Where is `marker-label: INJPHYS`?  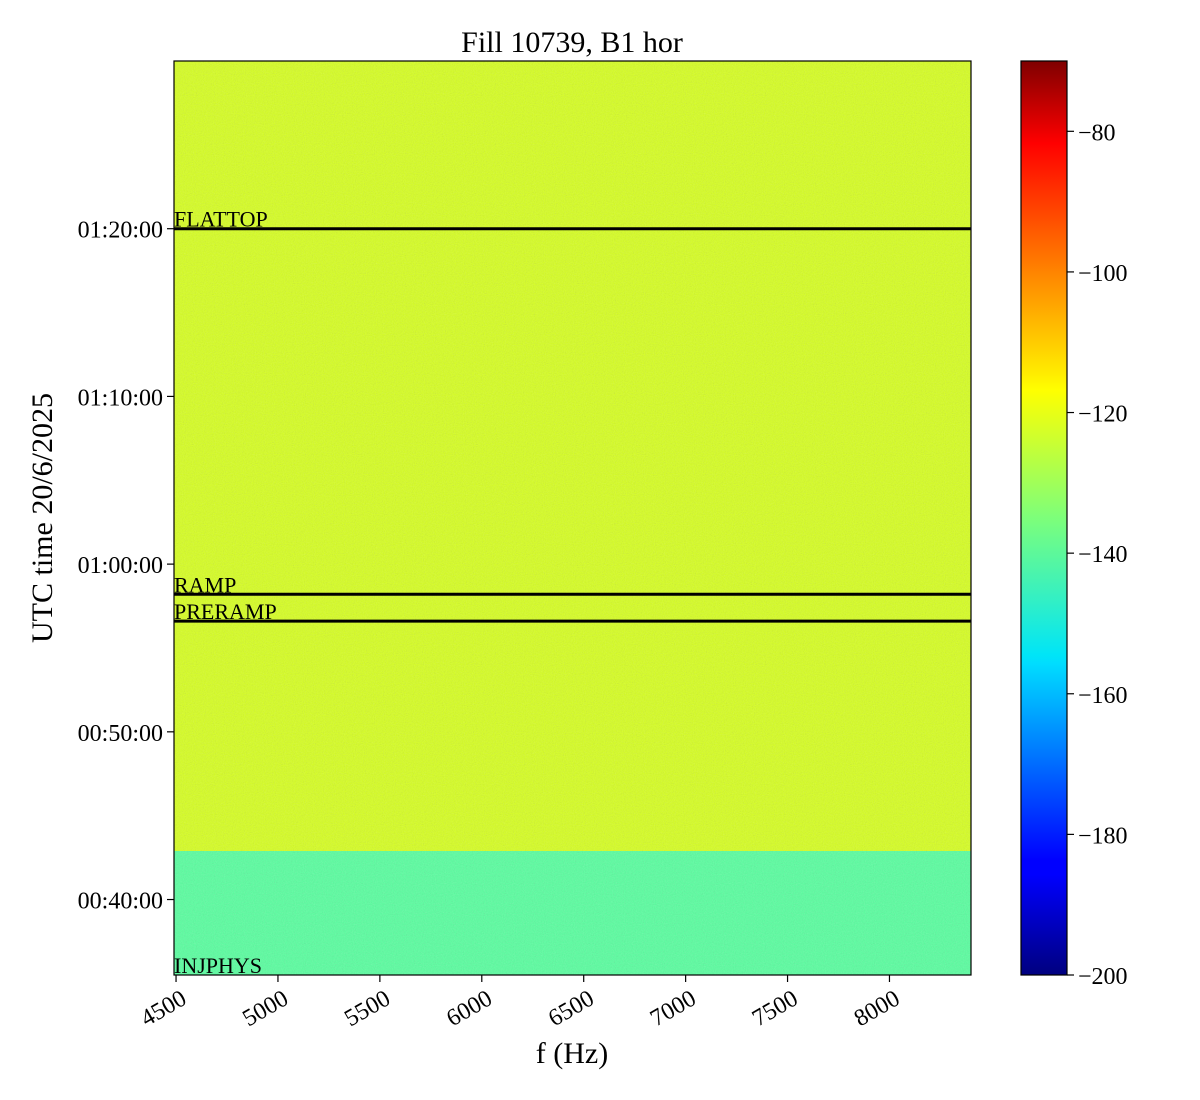
marker-label: INJPHYS is located at coordinates (218, 965).